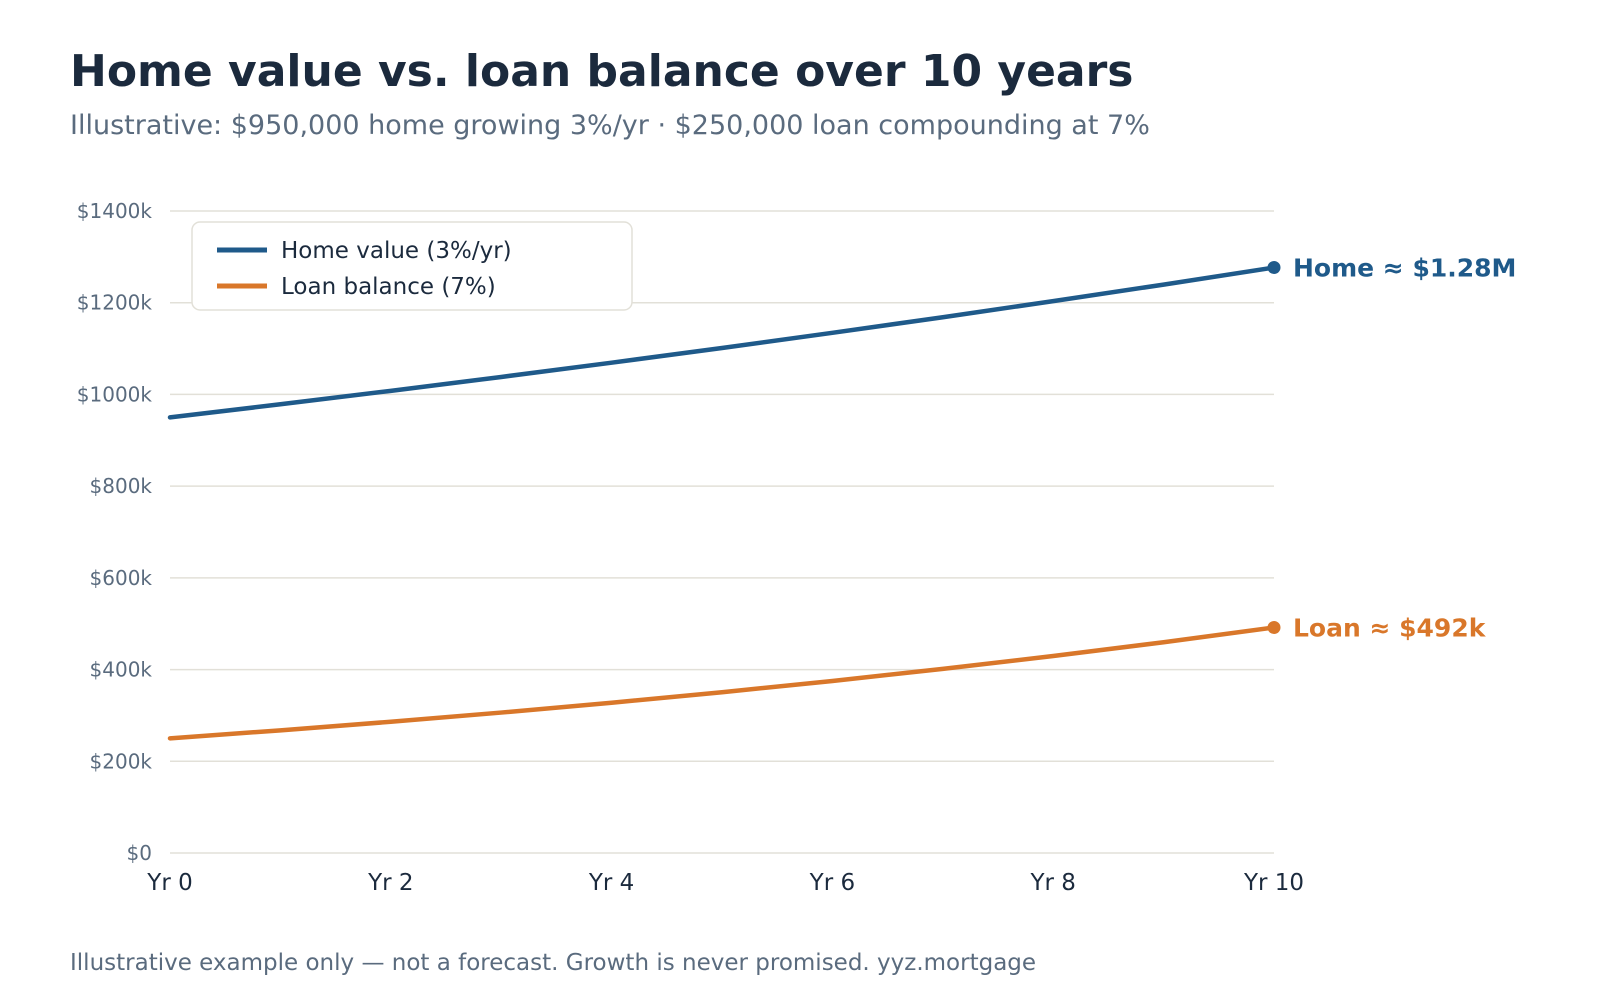 This screenshot has height=1000, width=1600. Describe the element at coordinates (121, 578) in the screenshot. I see `y-tick-label: $600k` at that location.